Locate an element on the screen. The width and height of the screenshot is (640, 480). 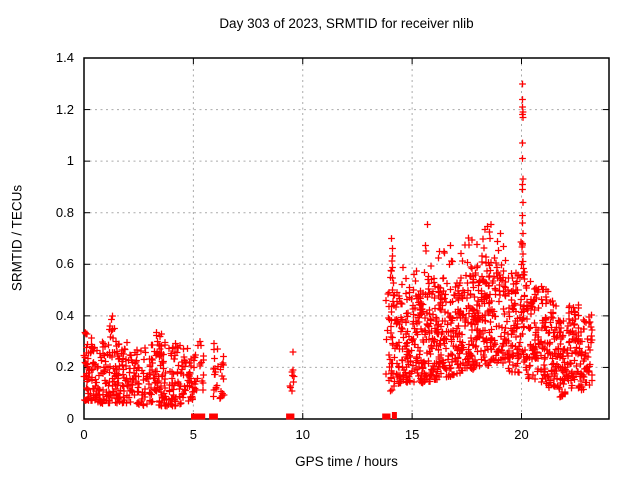
y-axis-label: SRMTID / TECUs is located at coordinates (17, 238).